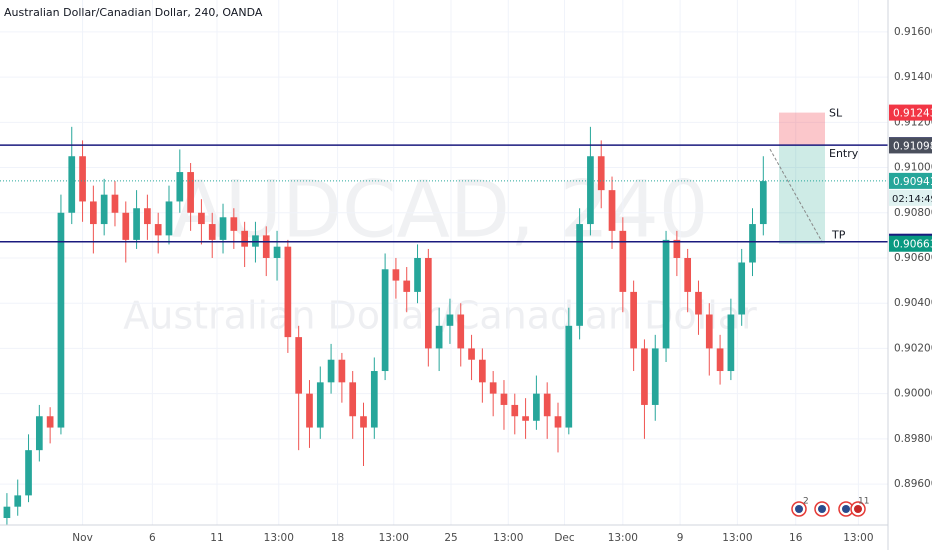 The width and height of the screenshot is (932, 550). Describe the element at coordinates (913, 484) in the screenshot. I see `y-tick-label: 0.89600` at that location.